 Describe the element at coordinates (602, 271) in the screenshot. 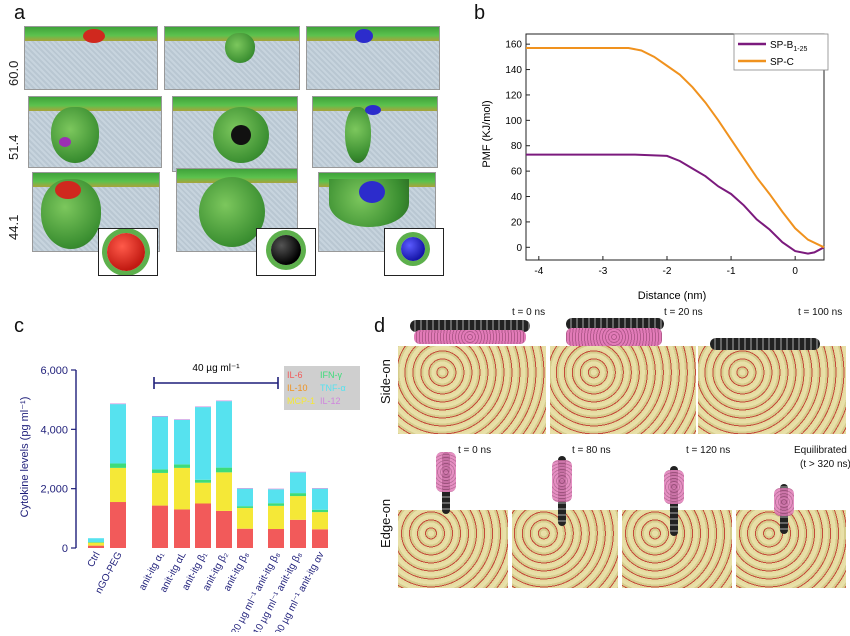

I see `pmf-xtick-label: -3` at that location.